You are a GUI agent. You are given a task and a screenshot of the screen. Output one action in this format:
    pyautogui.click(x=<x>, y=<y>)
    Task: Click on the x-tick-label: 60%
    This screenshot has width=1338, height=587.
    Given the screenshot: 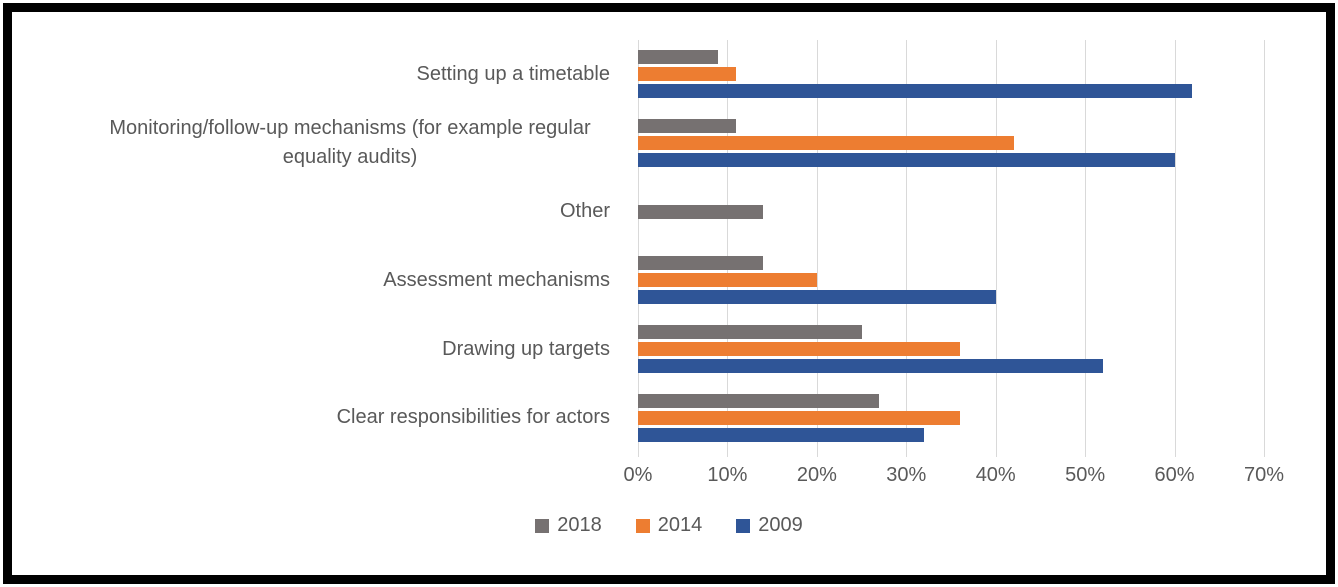 What is the action you would take?
    pyautogui.click(x=1174, y=475)
    